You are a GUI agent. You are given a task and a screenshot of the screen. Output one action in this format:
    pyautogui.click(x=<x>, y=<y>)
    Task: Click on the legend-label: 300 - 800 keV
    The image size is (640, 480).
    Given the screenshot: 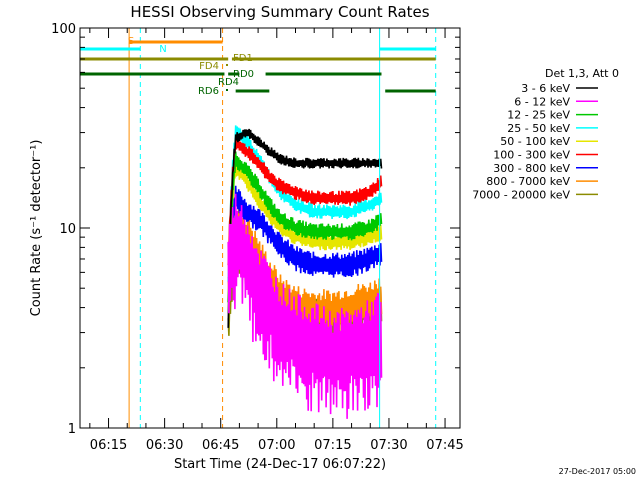 What is the action you would take?
    pyautogui.click(x=531, y=168)
    